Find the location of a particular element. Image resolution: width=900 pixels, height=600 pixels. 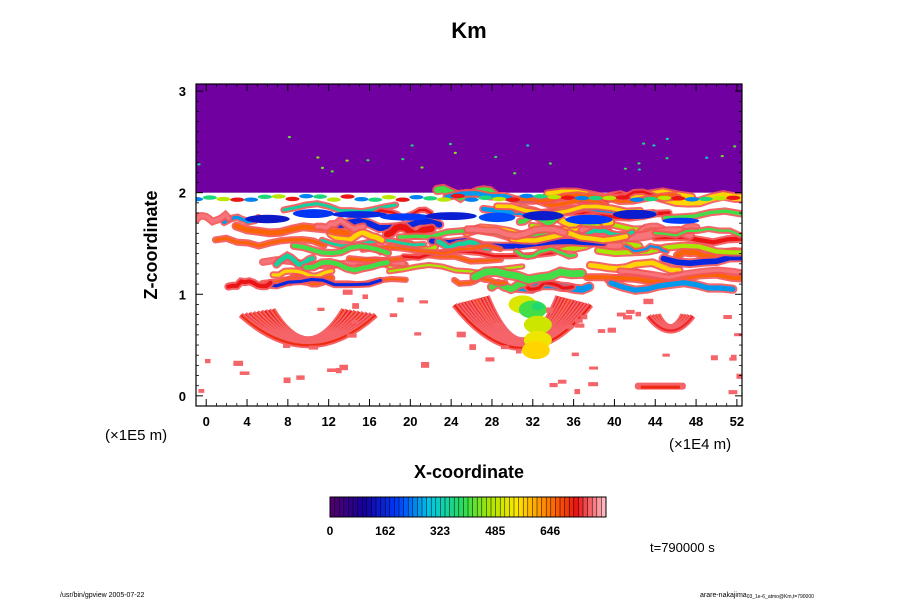

turbulent-band is located at coordinates (469, 239).